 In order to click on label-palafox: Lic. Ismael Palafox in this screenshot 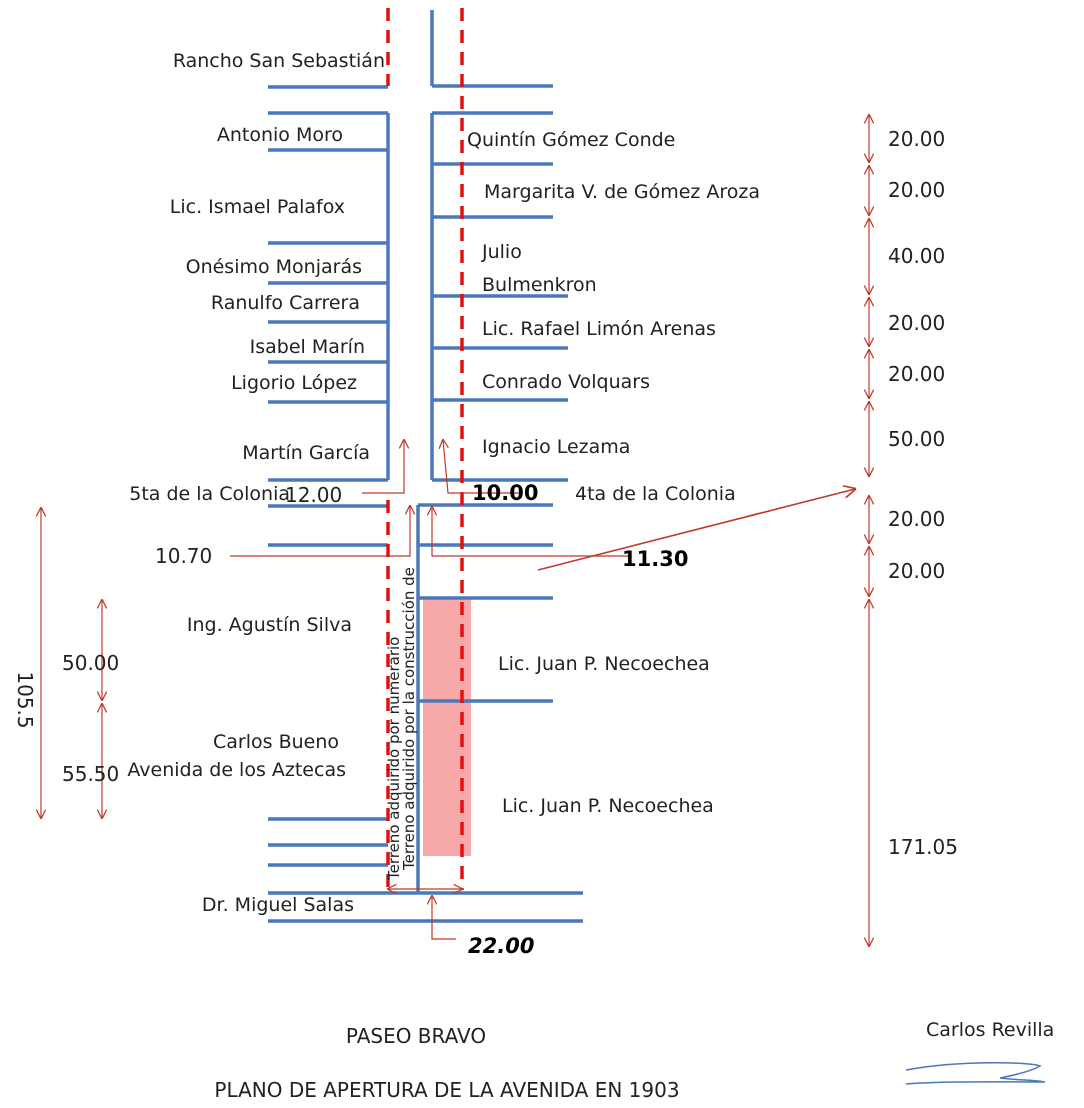, I will do `click(257, 207)`.